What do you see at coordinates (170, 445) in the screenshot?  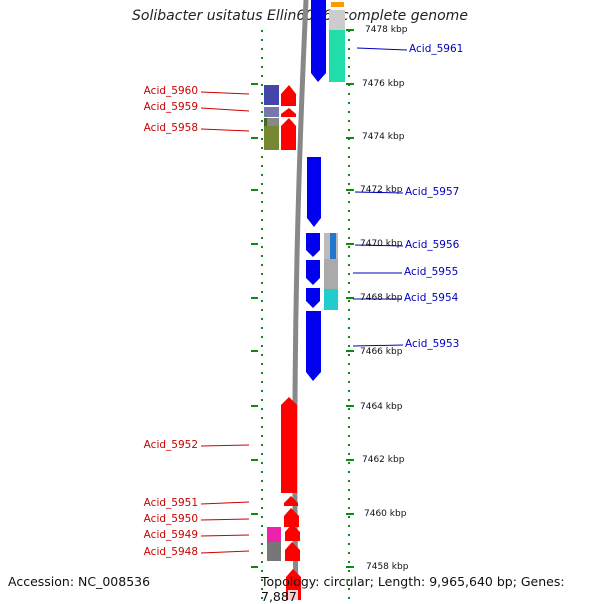 I see `gene-label-acid-5952: Acid_5952` at bounding box center [170, 445].